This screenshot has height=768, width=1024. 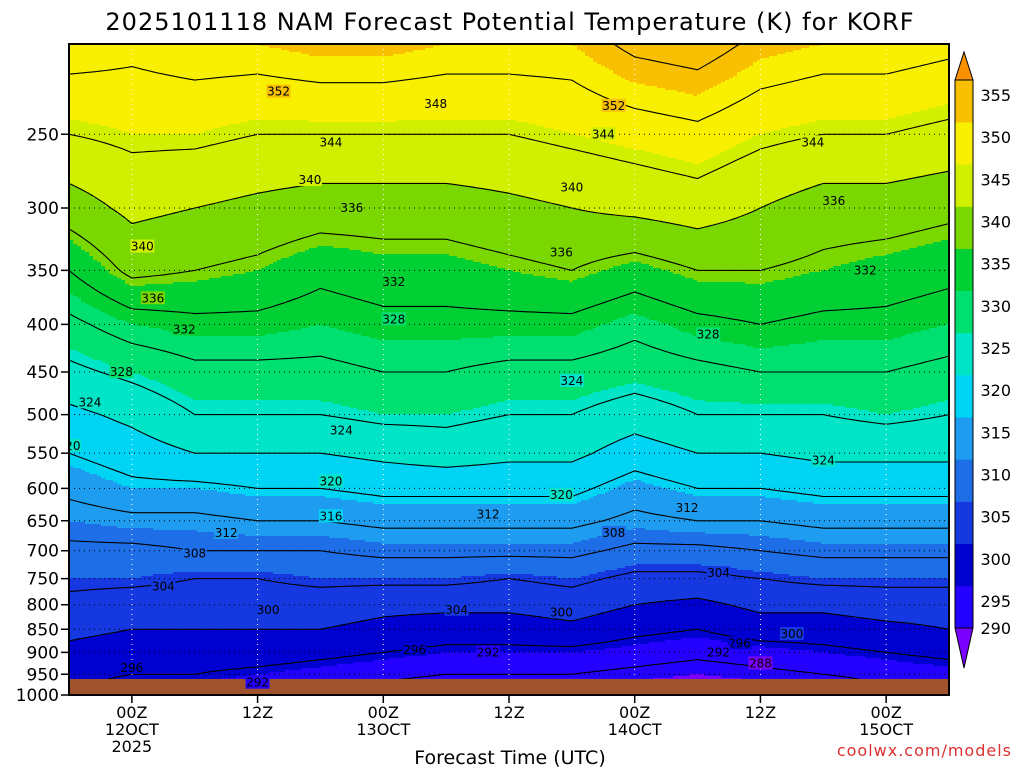 What do you see at coordinates (330, 481) in the screenshot?
I see `contour-label-bg` at bounding box center [330, 481].